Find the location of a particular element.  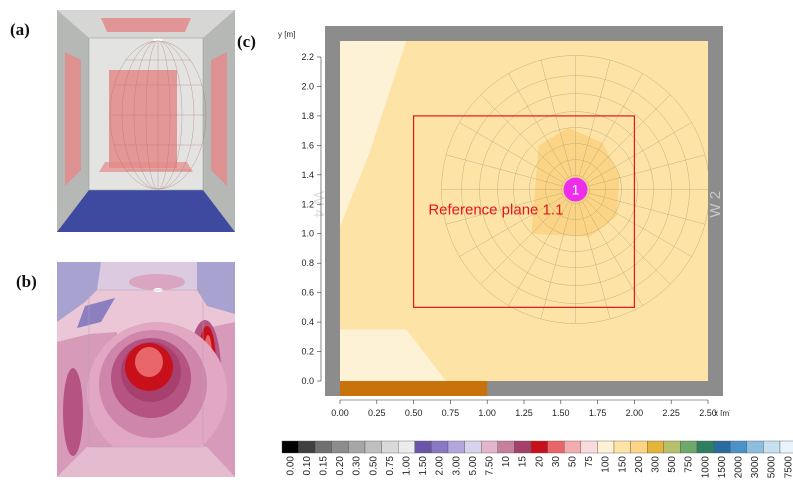

scale-label: 0.50 is located at coordinates (373, 466).